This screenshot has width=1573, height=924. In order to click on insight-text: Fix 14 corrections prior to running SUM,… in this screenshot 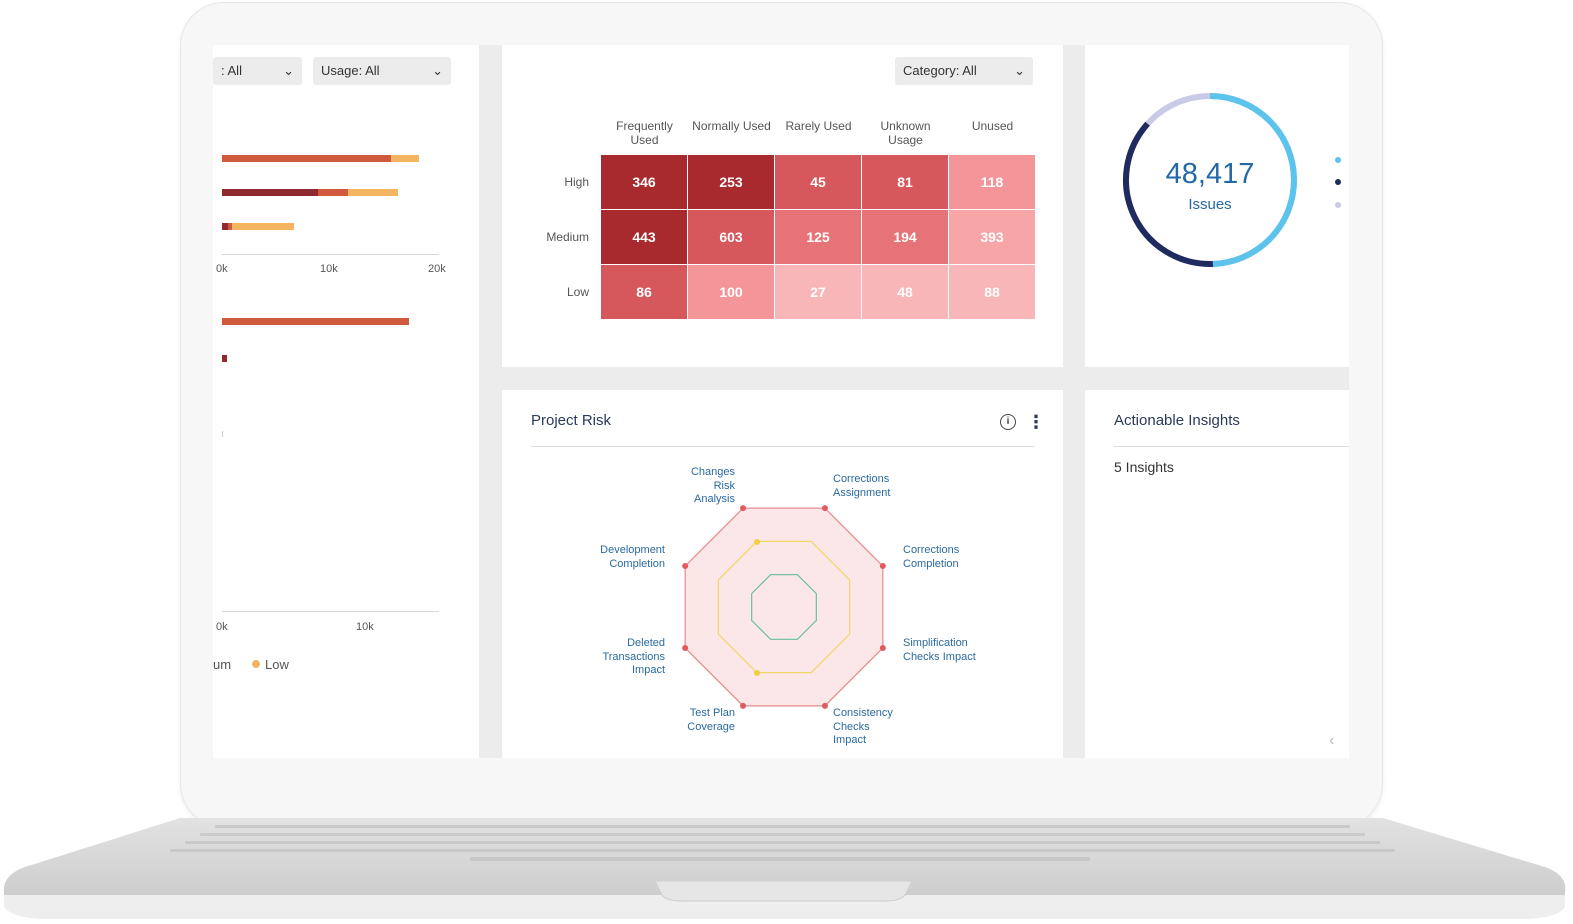, I will do `click(1245, 553)`.